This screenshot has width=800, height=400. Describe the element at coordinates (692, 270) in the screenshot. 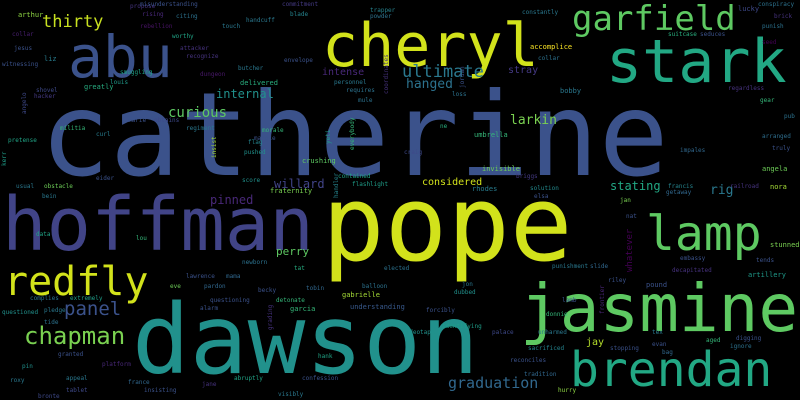

I see `cloud-word: decapitated` at that location.